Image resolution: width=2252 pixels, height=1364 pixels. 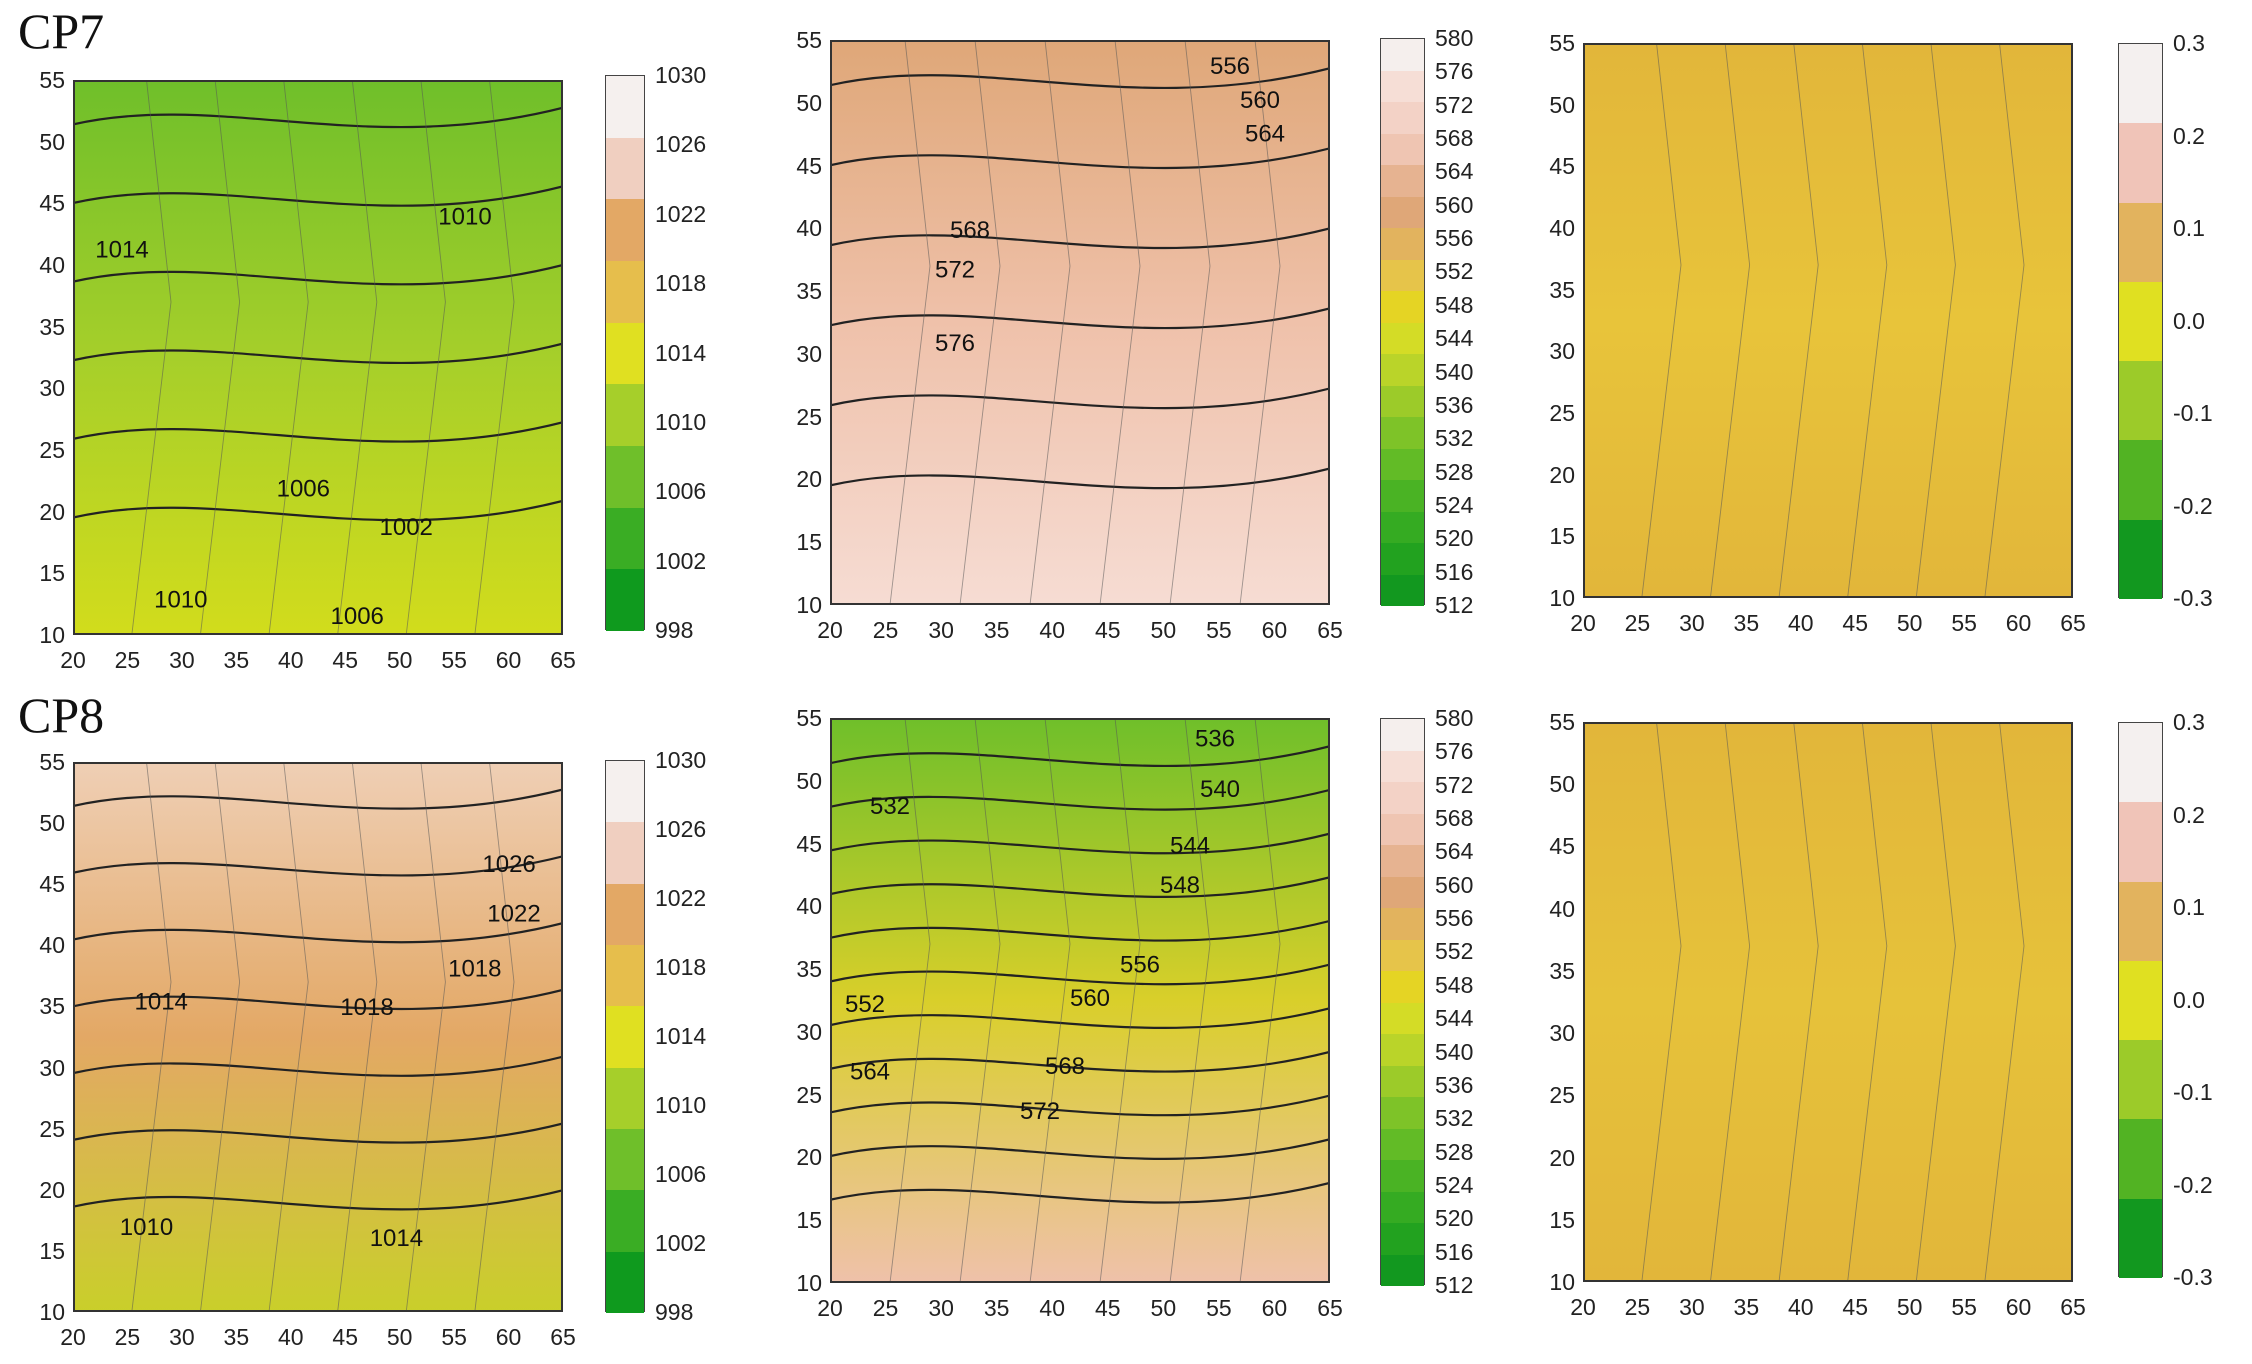 What do you see at coordinates (1855, 623) in the screenshot?
I see `x-tick-label: 45` at bounding box center [1855, 623].